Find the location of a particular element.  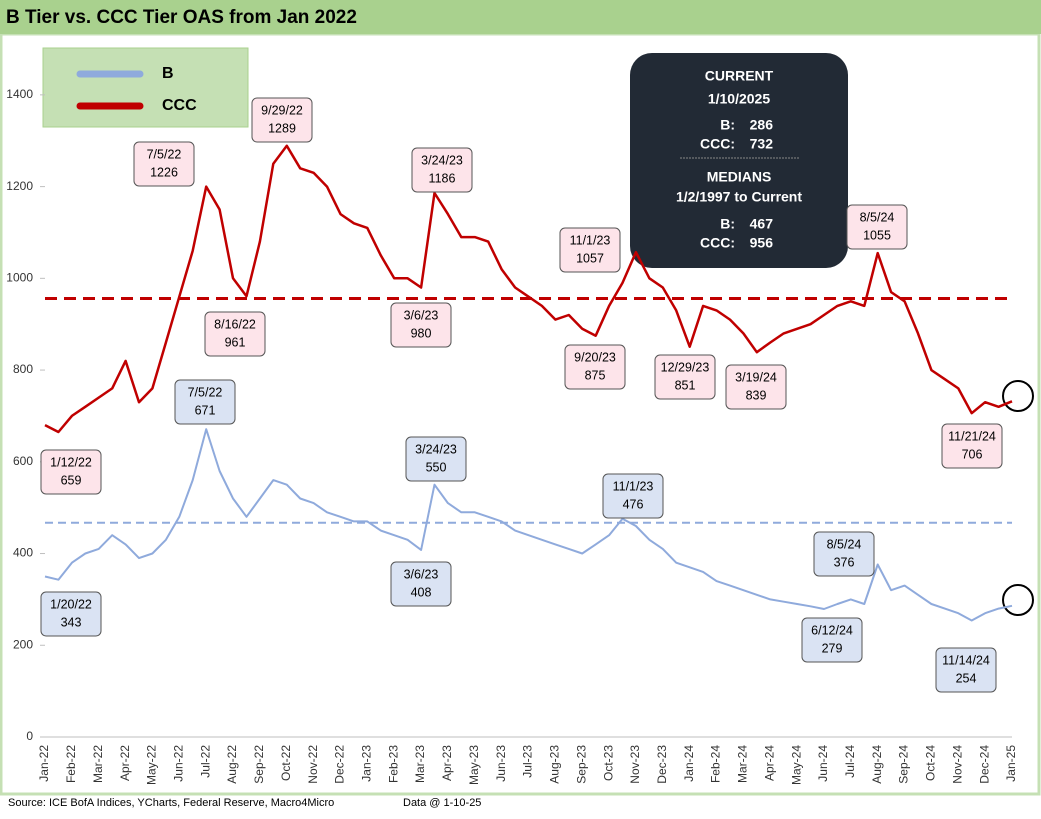

x-tick-label: Jun-23 is located at coordinates (501, 763).